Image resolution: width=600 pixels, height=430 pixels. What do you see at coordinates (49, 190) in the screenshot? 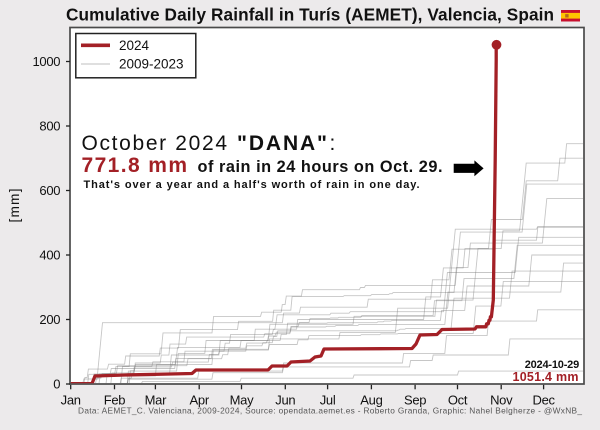
I see `svg-text: 600` at bounding box center [49, 190].